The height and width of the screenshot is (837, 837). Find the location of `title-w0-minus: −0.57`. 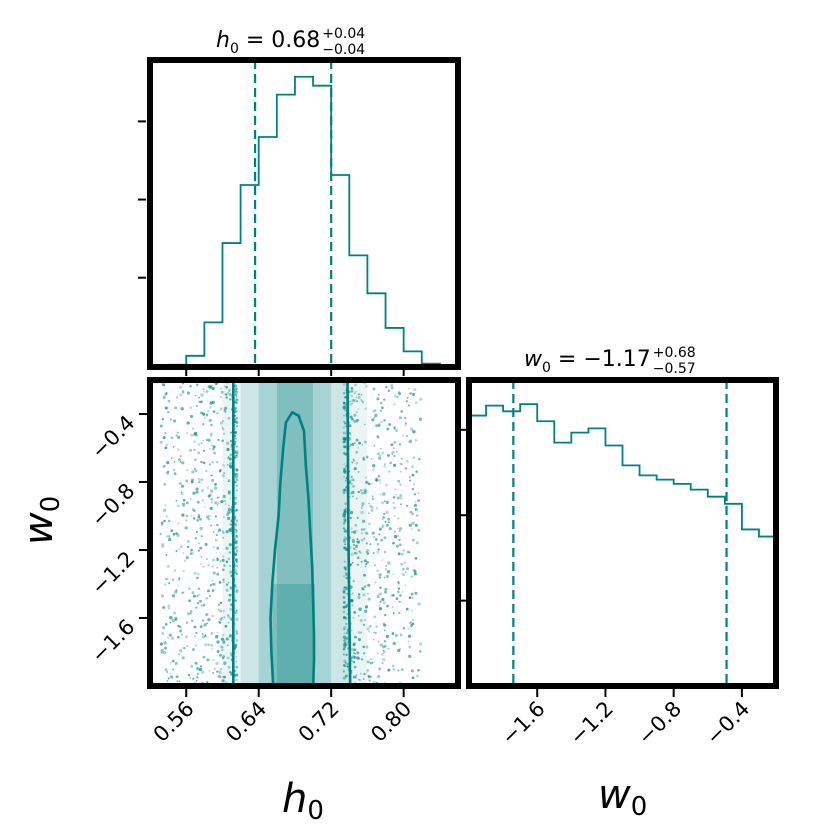

title-w0-minus: −0.57 is located at coordinates (674, 369).